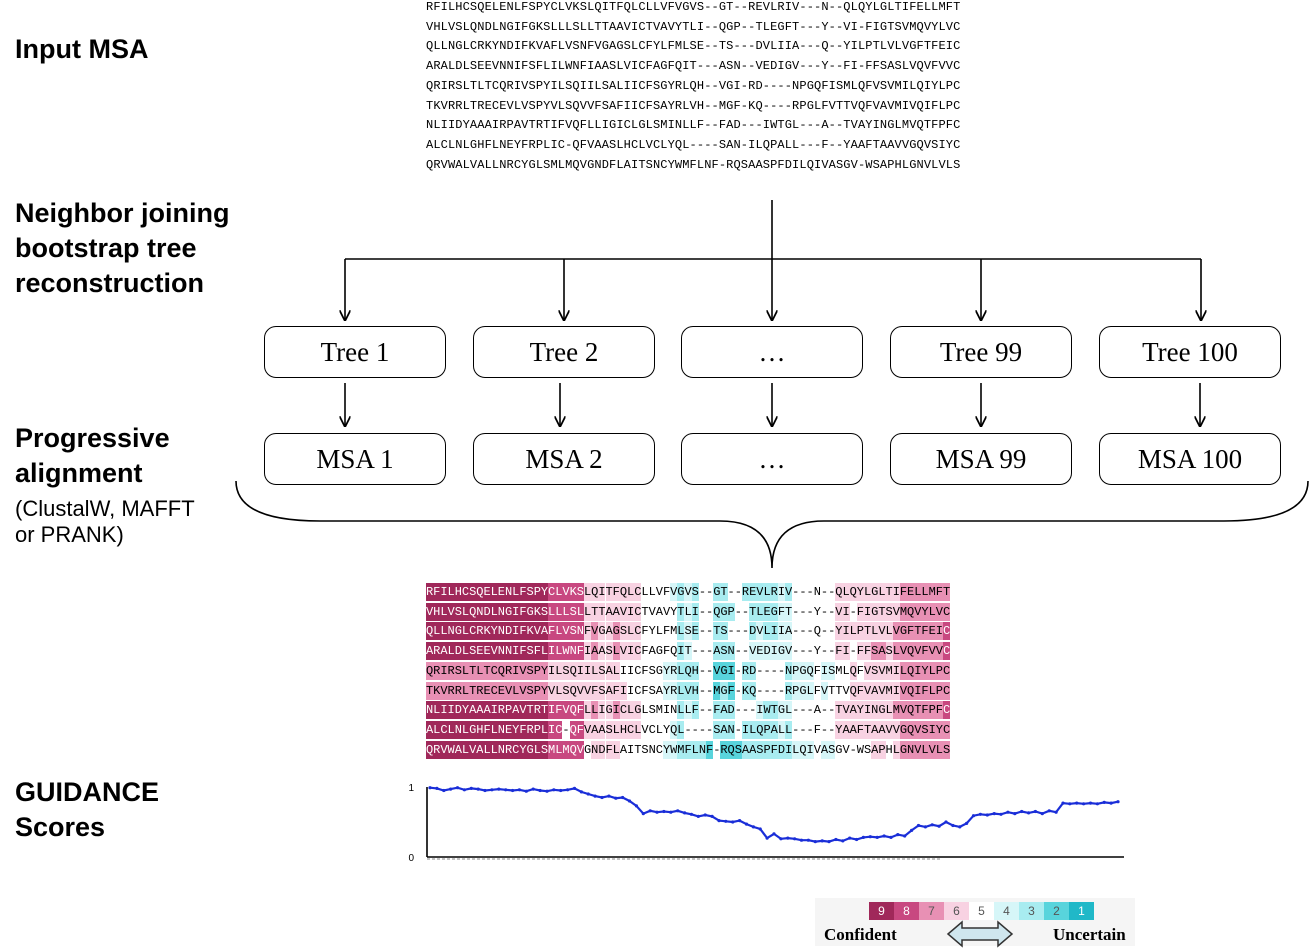 The height and width of the screenshot is (949, 1312). Describe the element at coordinates (674, 749) in the screenshot. I see `msa-residue-cell: W` at that location.